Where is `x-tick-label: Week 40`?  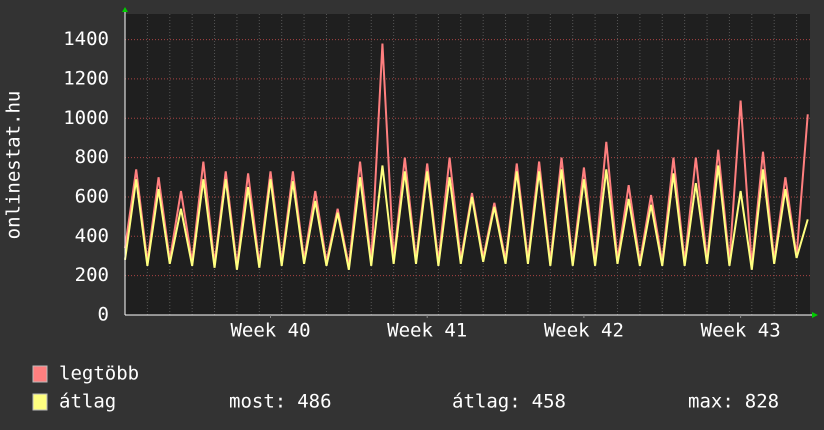
x-tick-label: Week 40 is located at coordinates (270, 331).